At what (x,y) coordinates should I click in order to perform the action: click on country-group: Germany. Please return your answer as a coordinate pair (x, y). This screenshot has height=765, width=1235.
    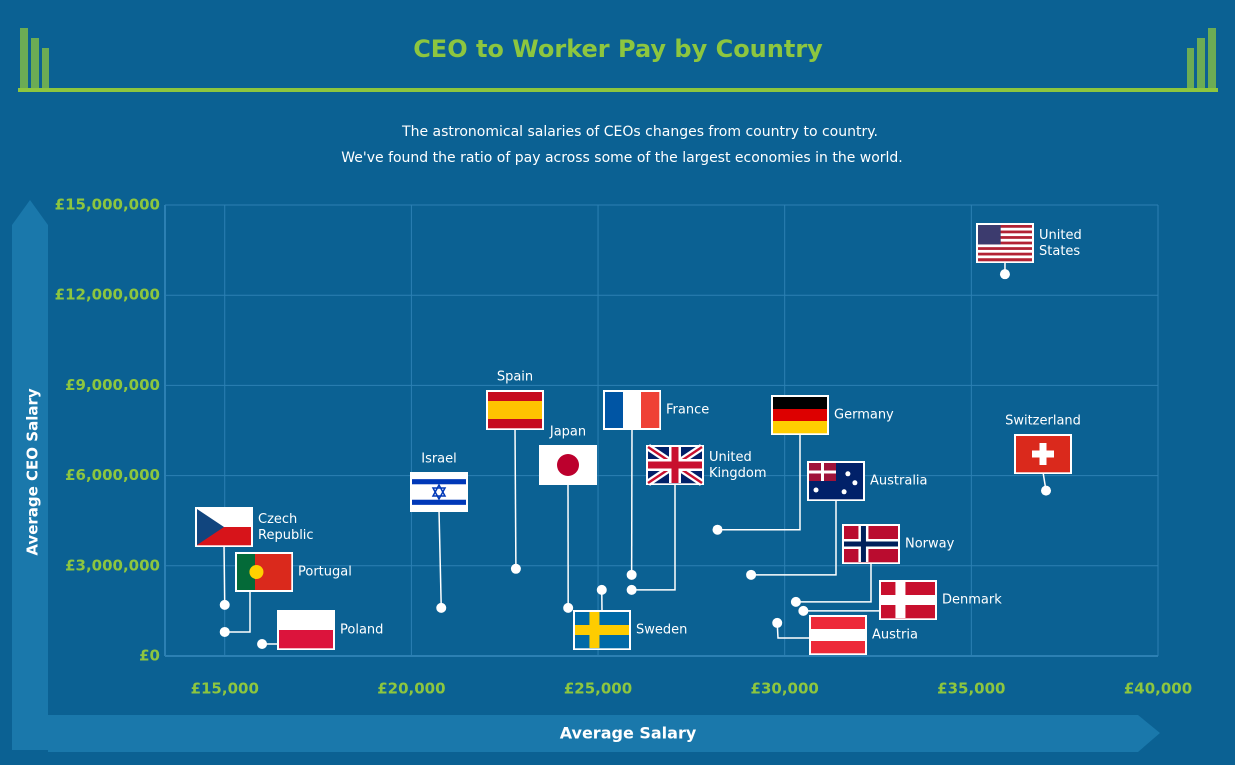
    Looking at the image, I should click on (803, 465).